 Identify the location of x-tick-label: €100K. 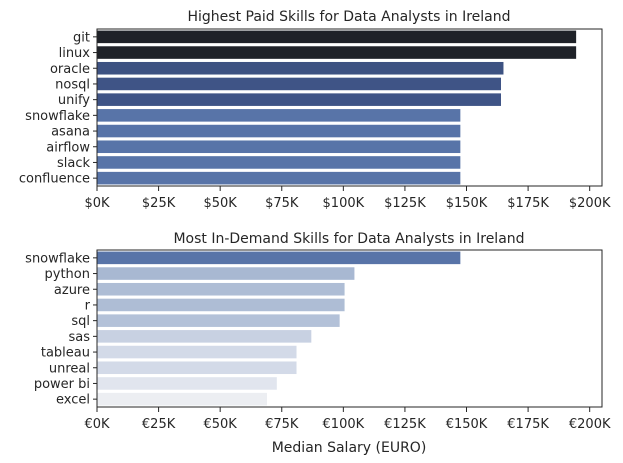
(344, 424).